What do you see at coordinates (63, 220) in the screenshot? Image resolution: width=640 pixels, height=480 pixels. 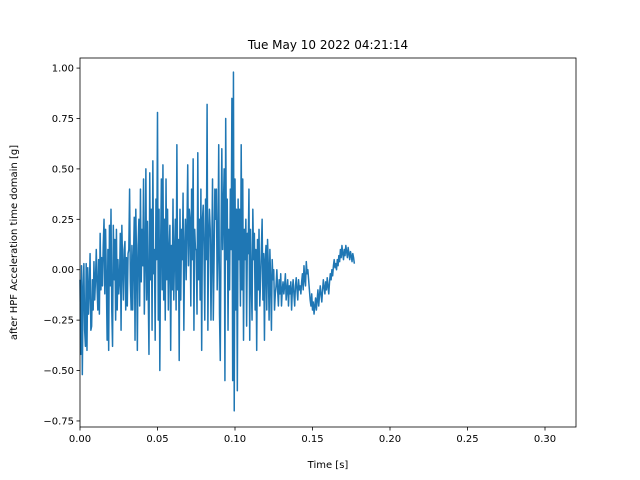 I see `y-tick-label: 0.25` at bounding box center [63, 220].